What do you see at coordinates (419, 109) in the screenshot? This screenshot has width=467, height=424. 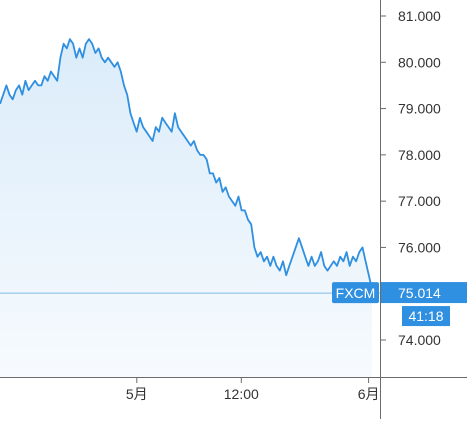 I see `y-tick-label: 79.000` at bounding box center [419, 109].